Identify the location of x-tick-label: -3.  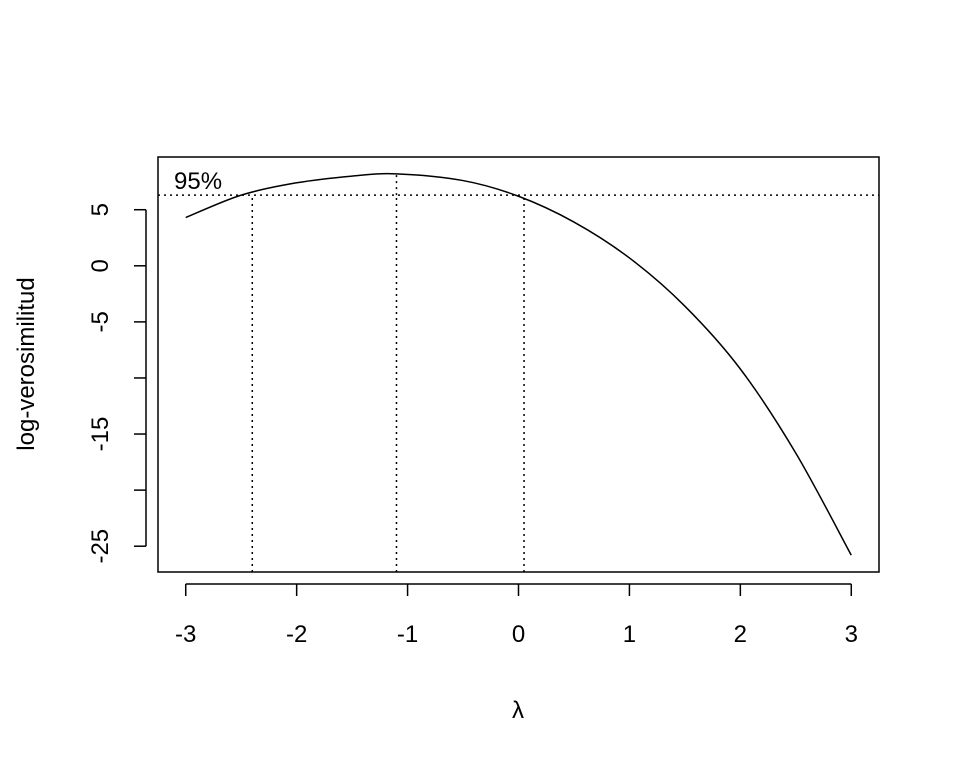
(185, 634).